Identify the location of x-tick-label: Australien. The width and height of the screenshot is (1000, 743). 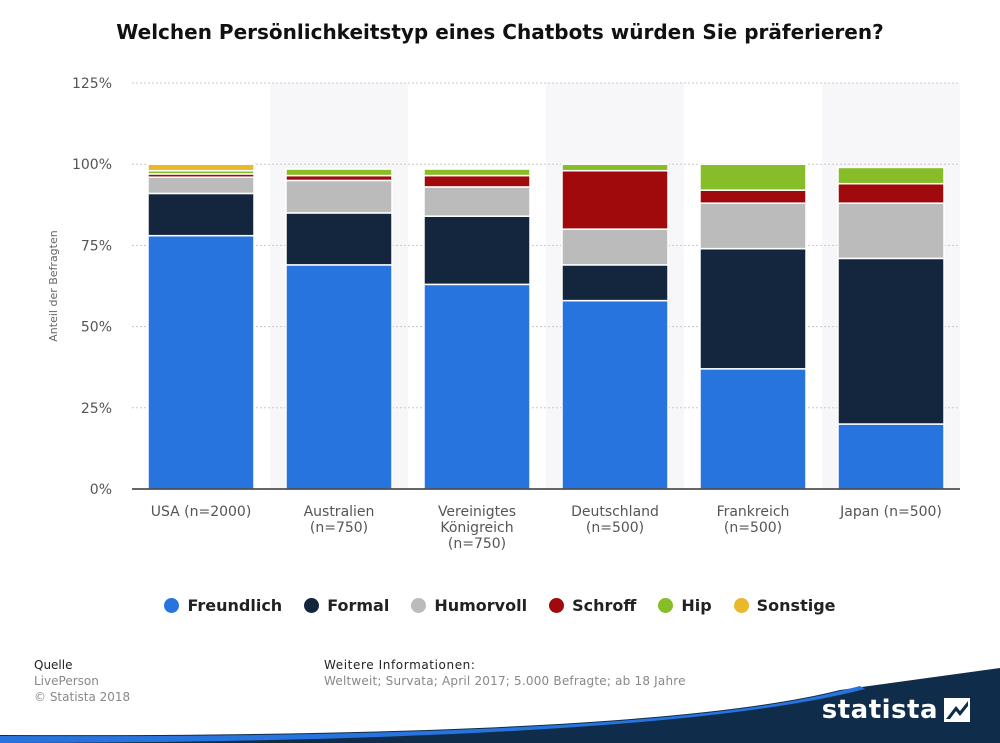
(339, 512).